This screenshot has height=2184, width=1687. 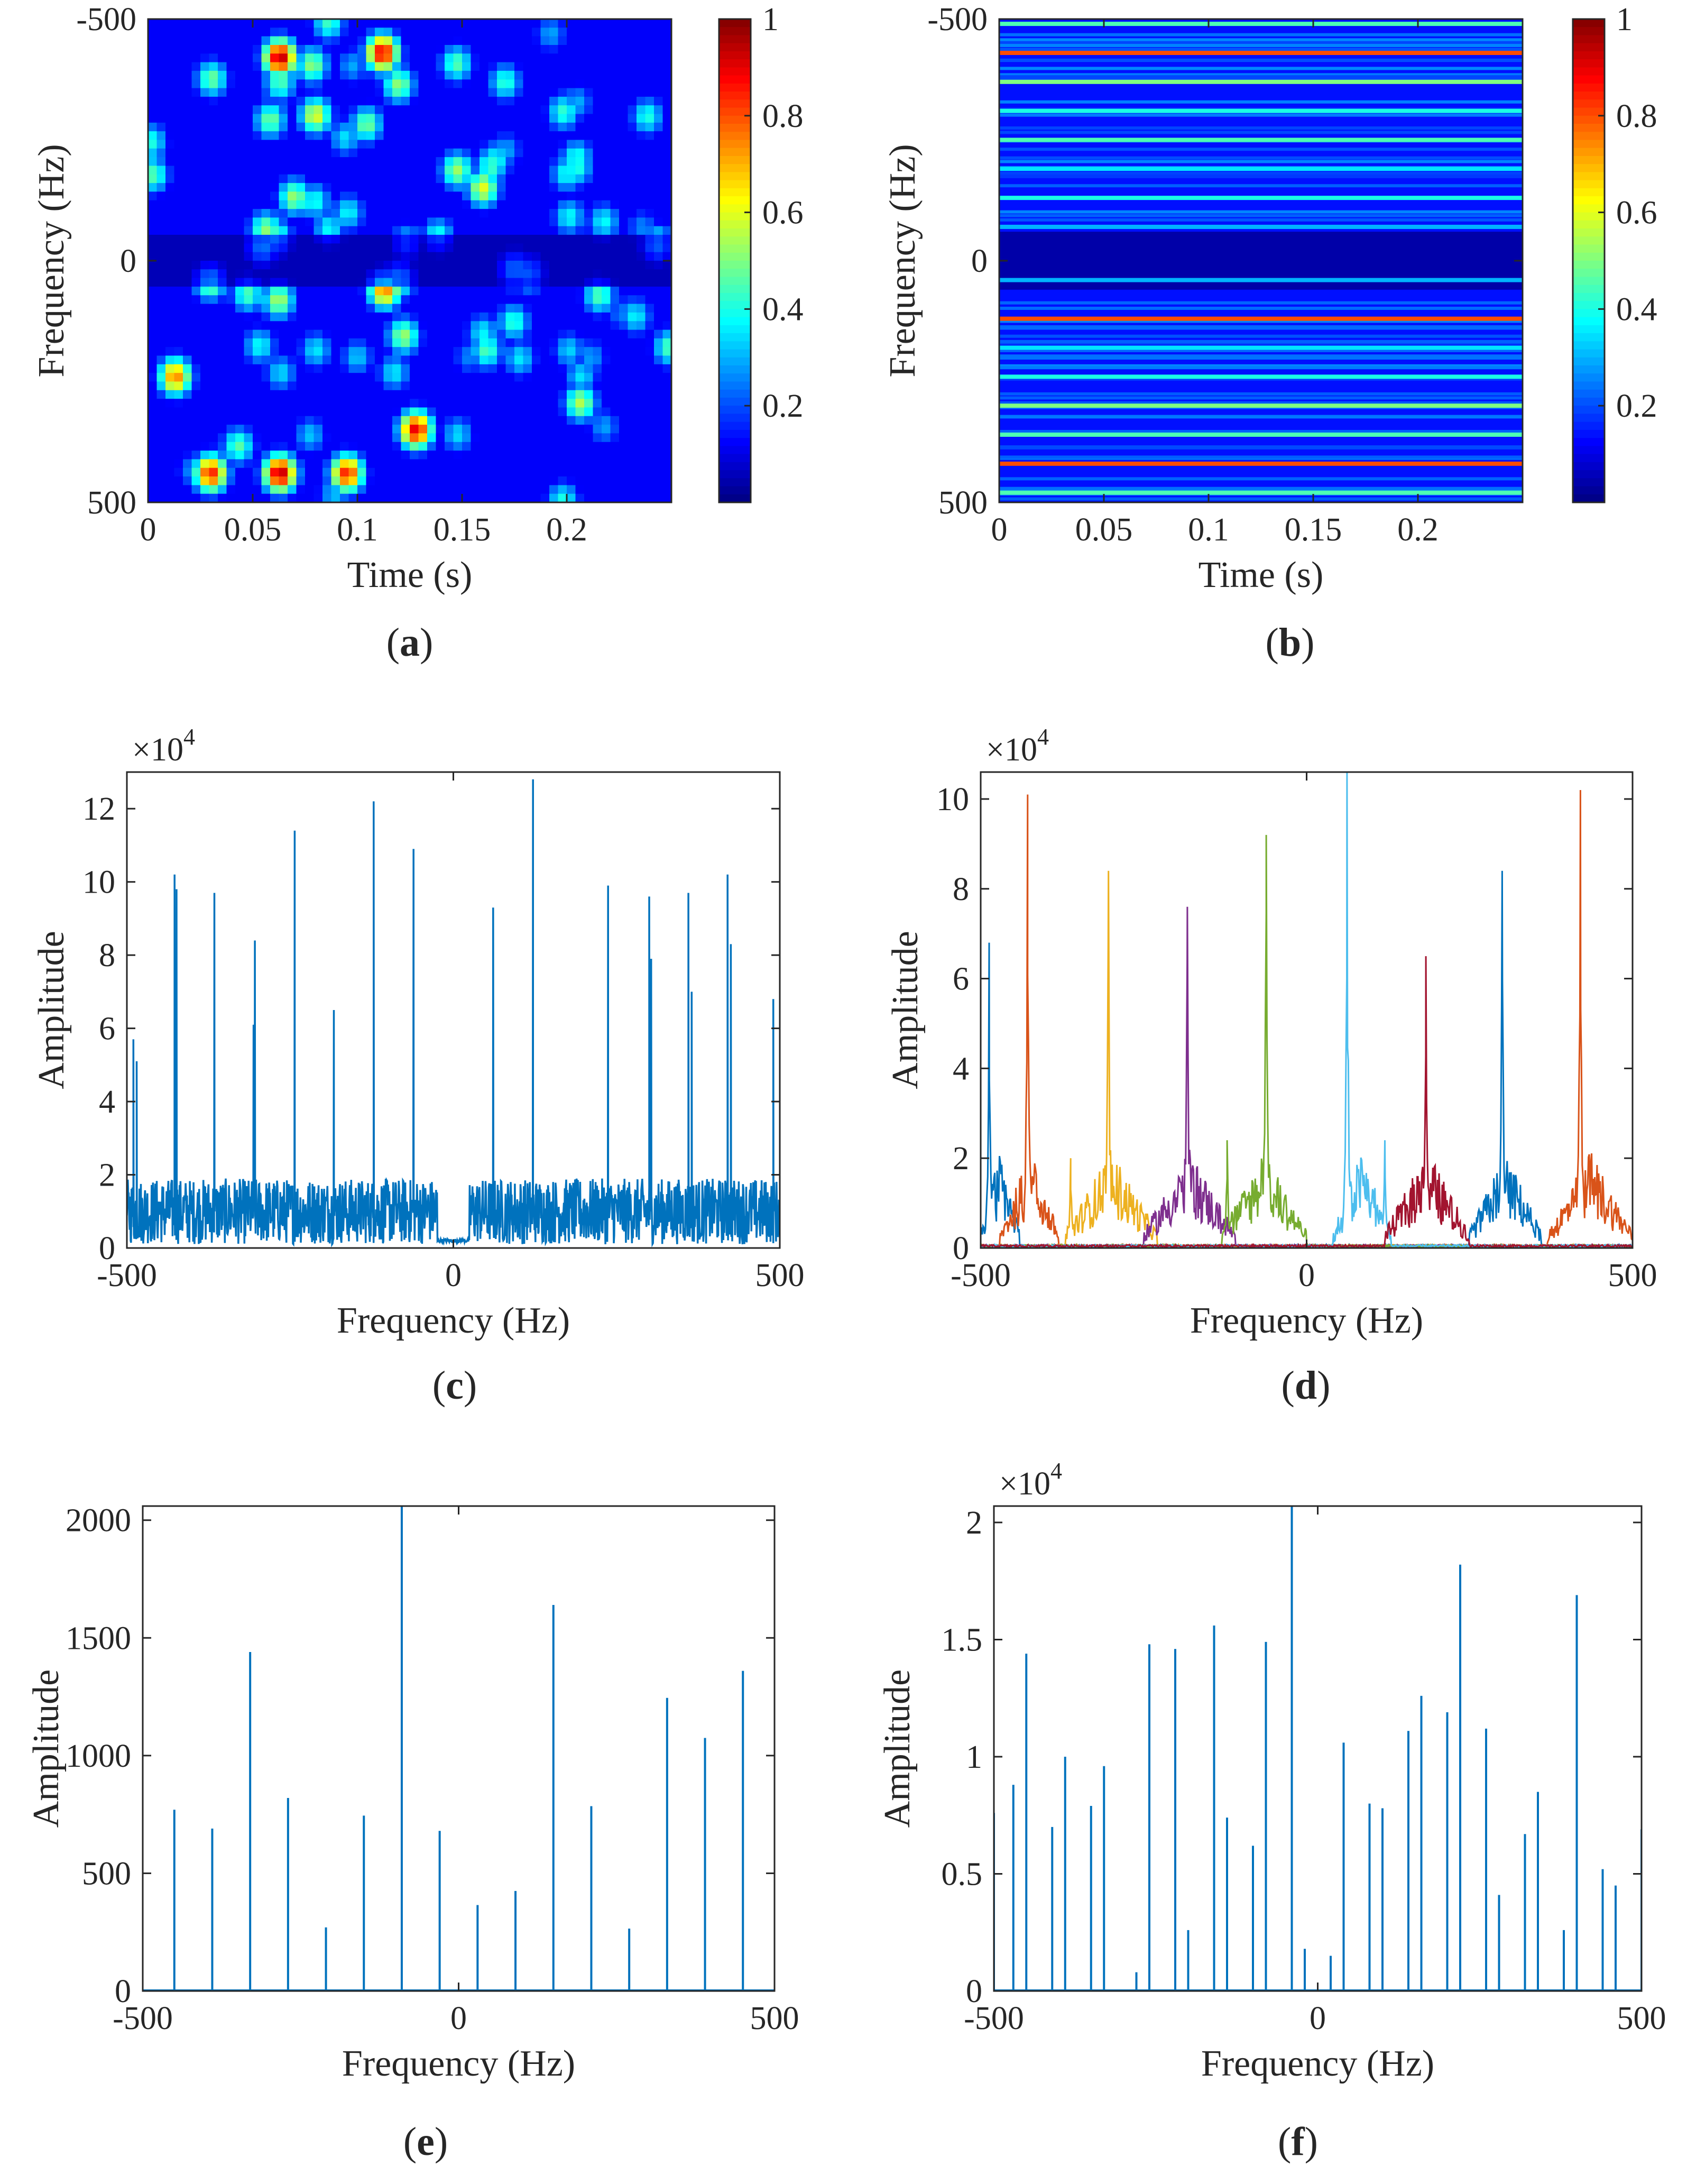 What do you see at coordinates (458, 2063) in the screenshot?
I see `x-axis-label: Frequency (Hz)` at bounding box center [458, 2063].